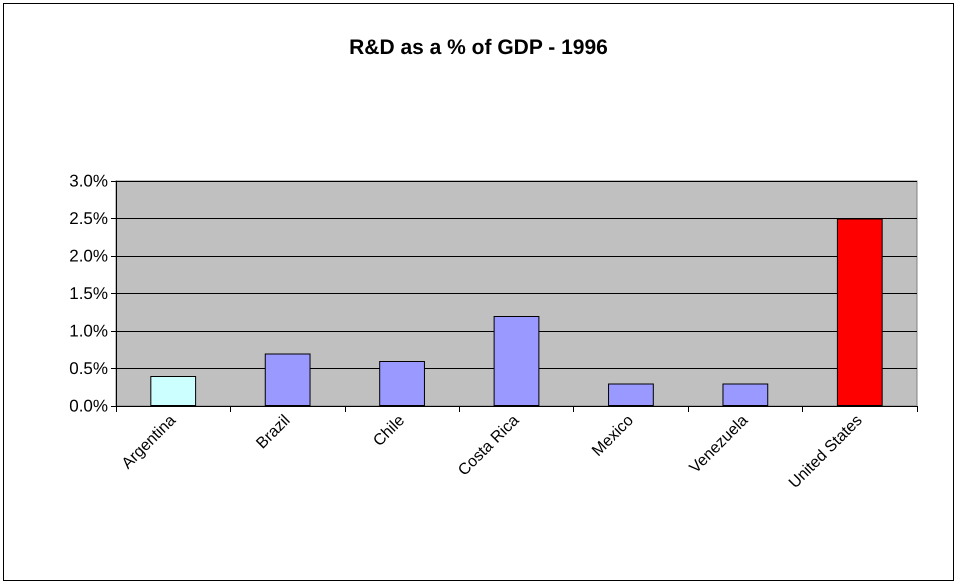 This screenshot has height=586, width=959. I want to click on y-tick-label: 1.0%, so click(88, 331).